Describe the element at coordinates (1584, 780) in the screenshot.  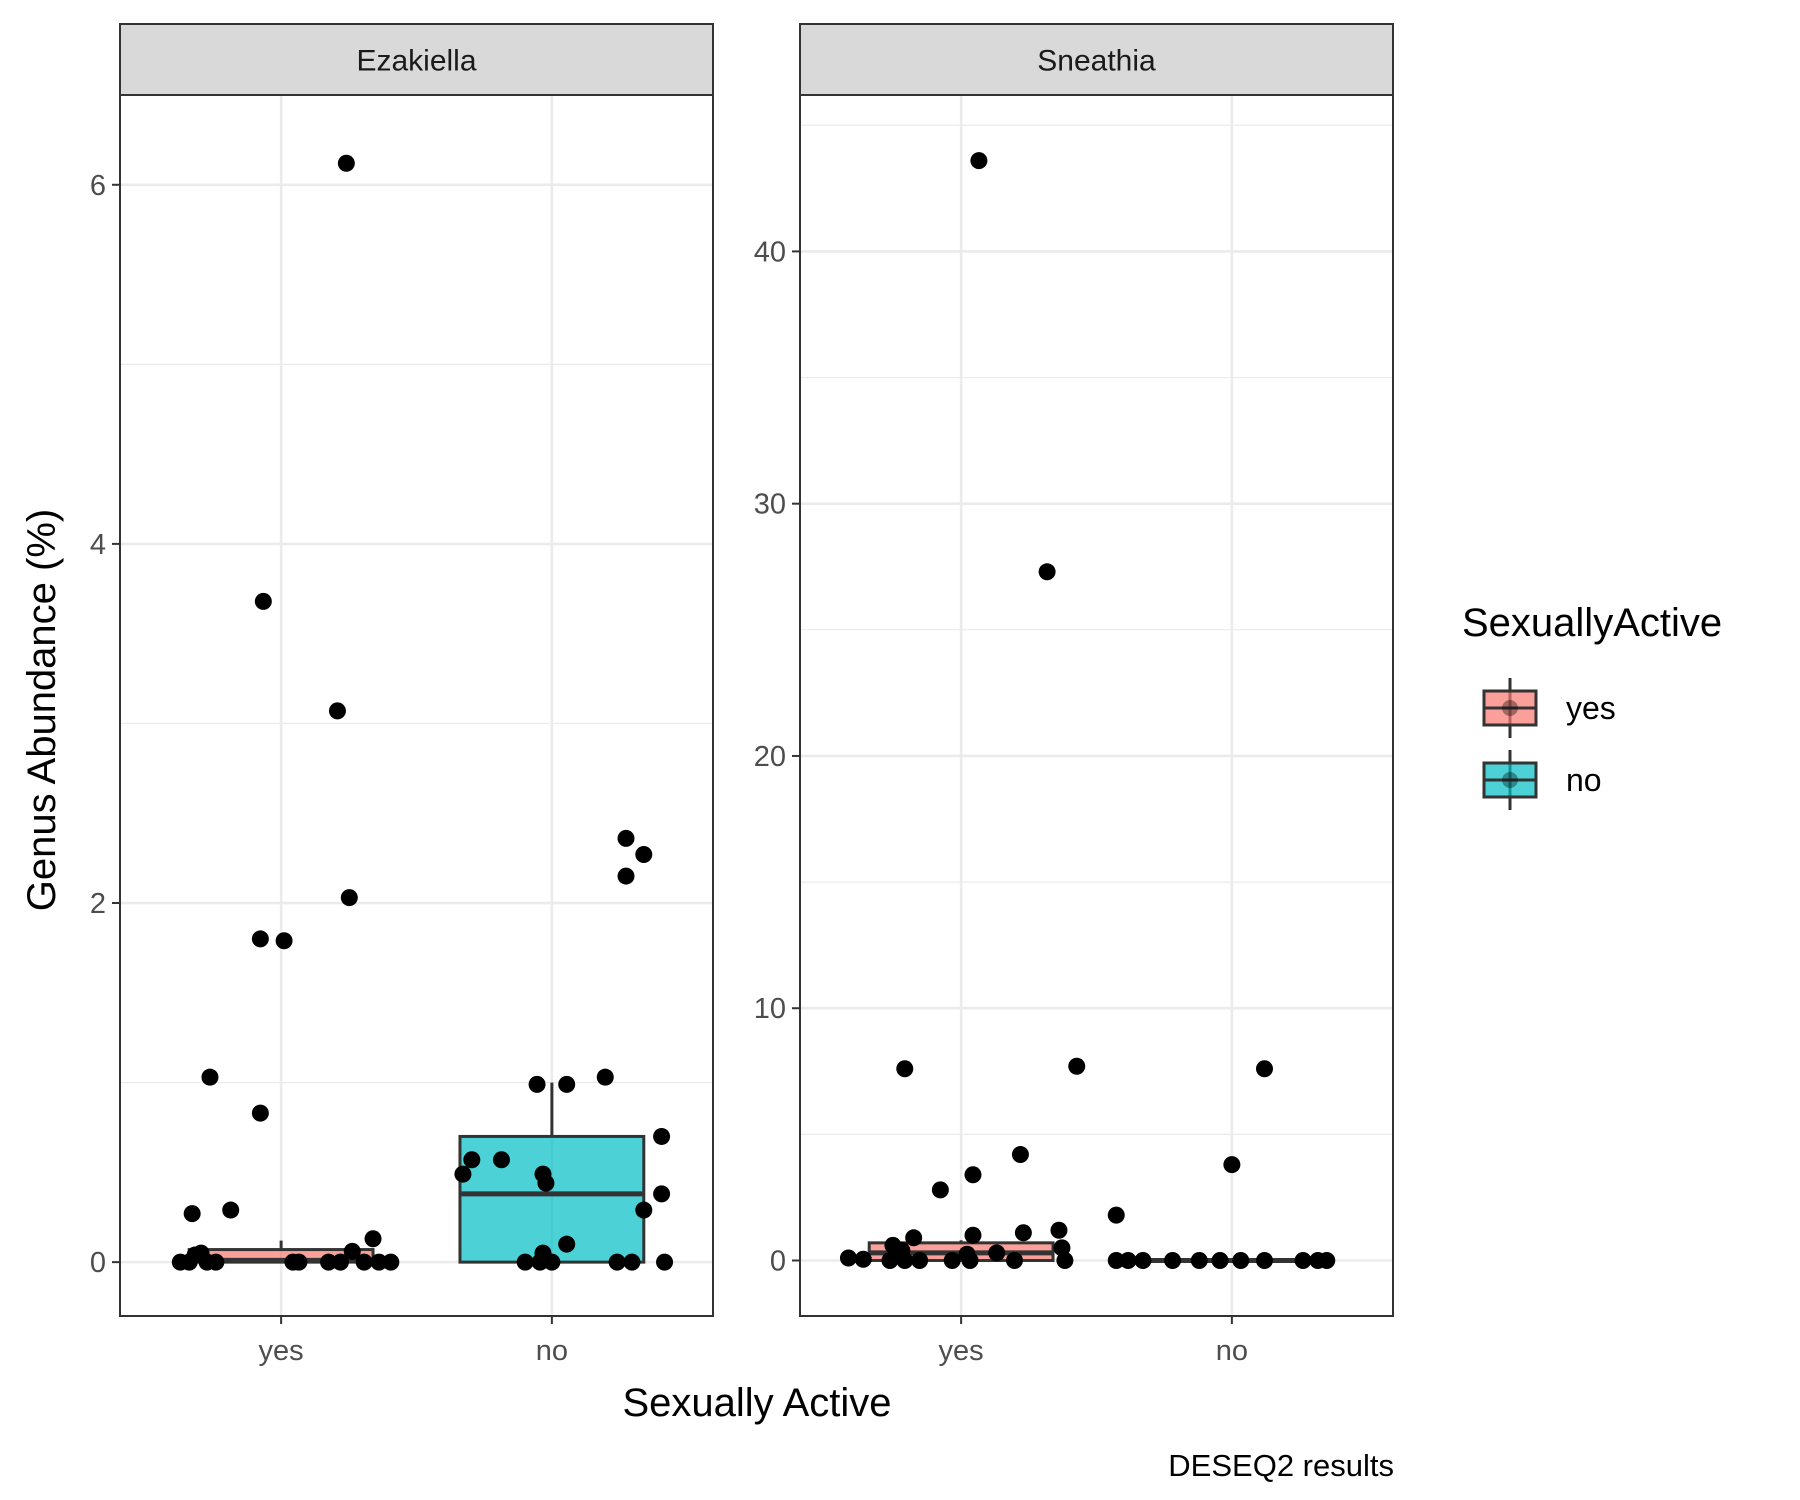
I see `legend-item-label: no` at that location.